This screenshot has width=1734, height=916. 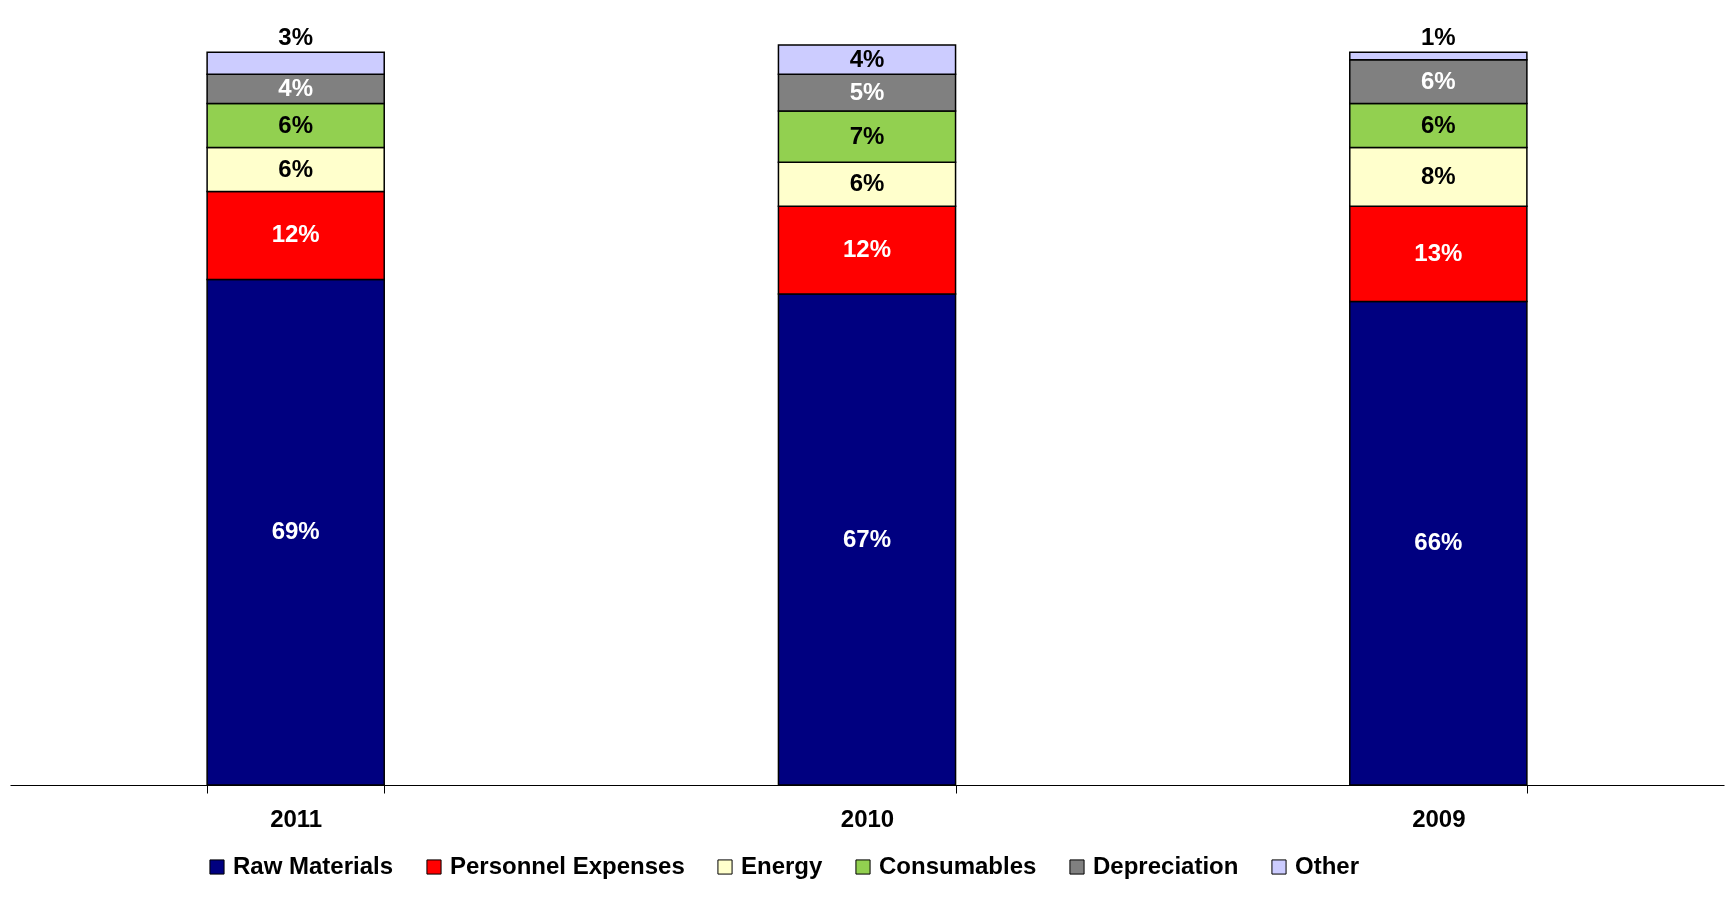 What do you see at coordinates (1439, 818) in the screenshot?
I see `x-tick-label: 2009` at bounding box center [1439, 818].